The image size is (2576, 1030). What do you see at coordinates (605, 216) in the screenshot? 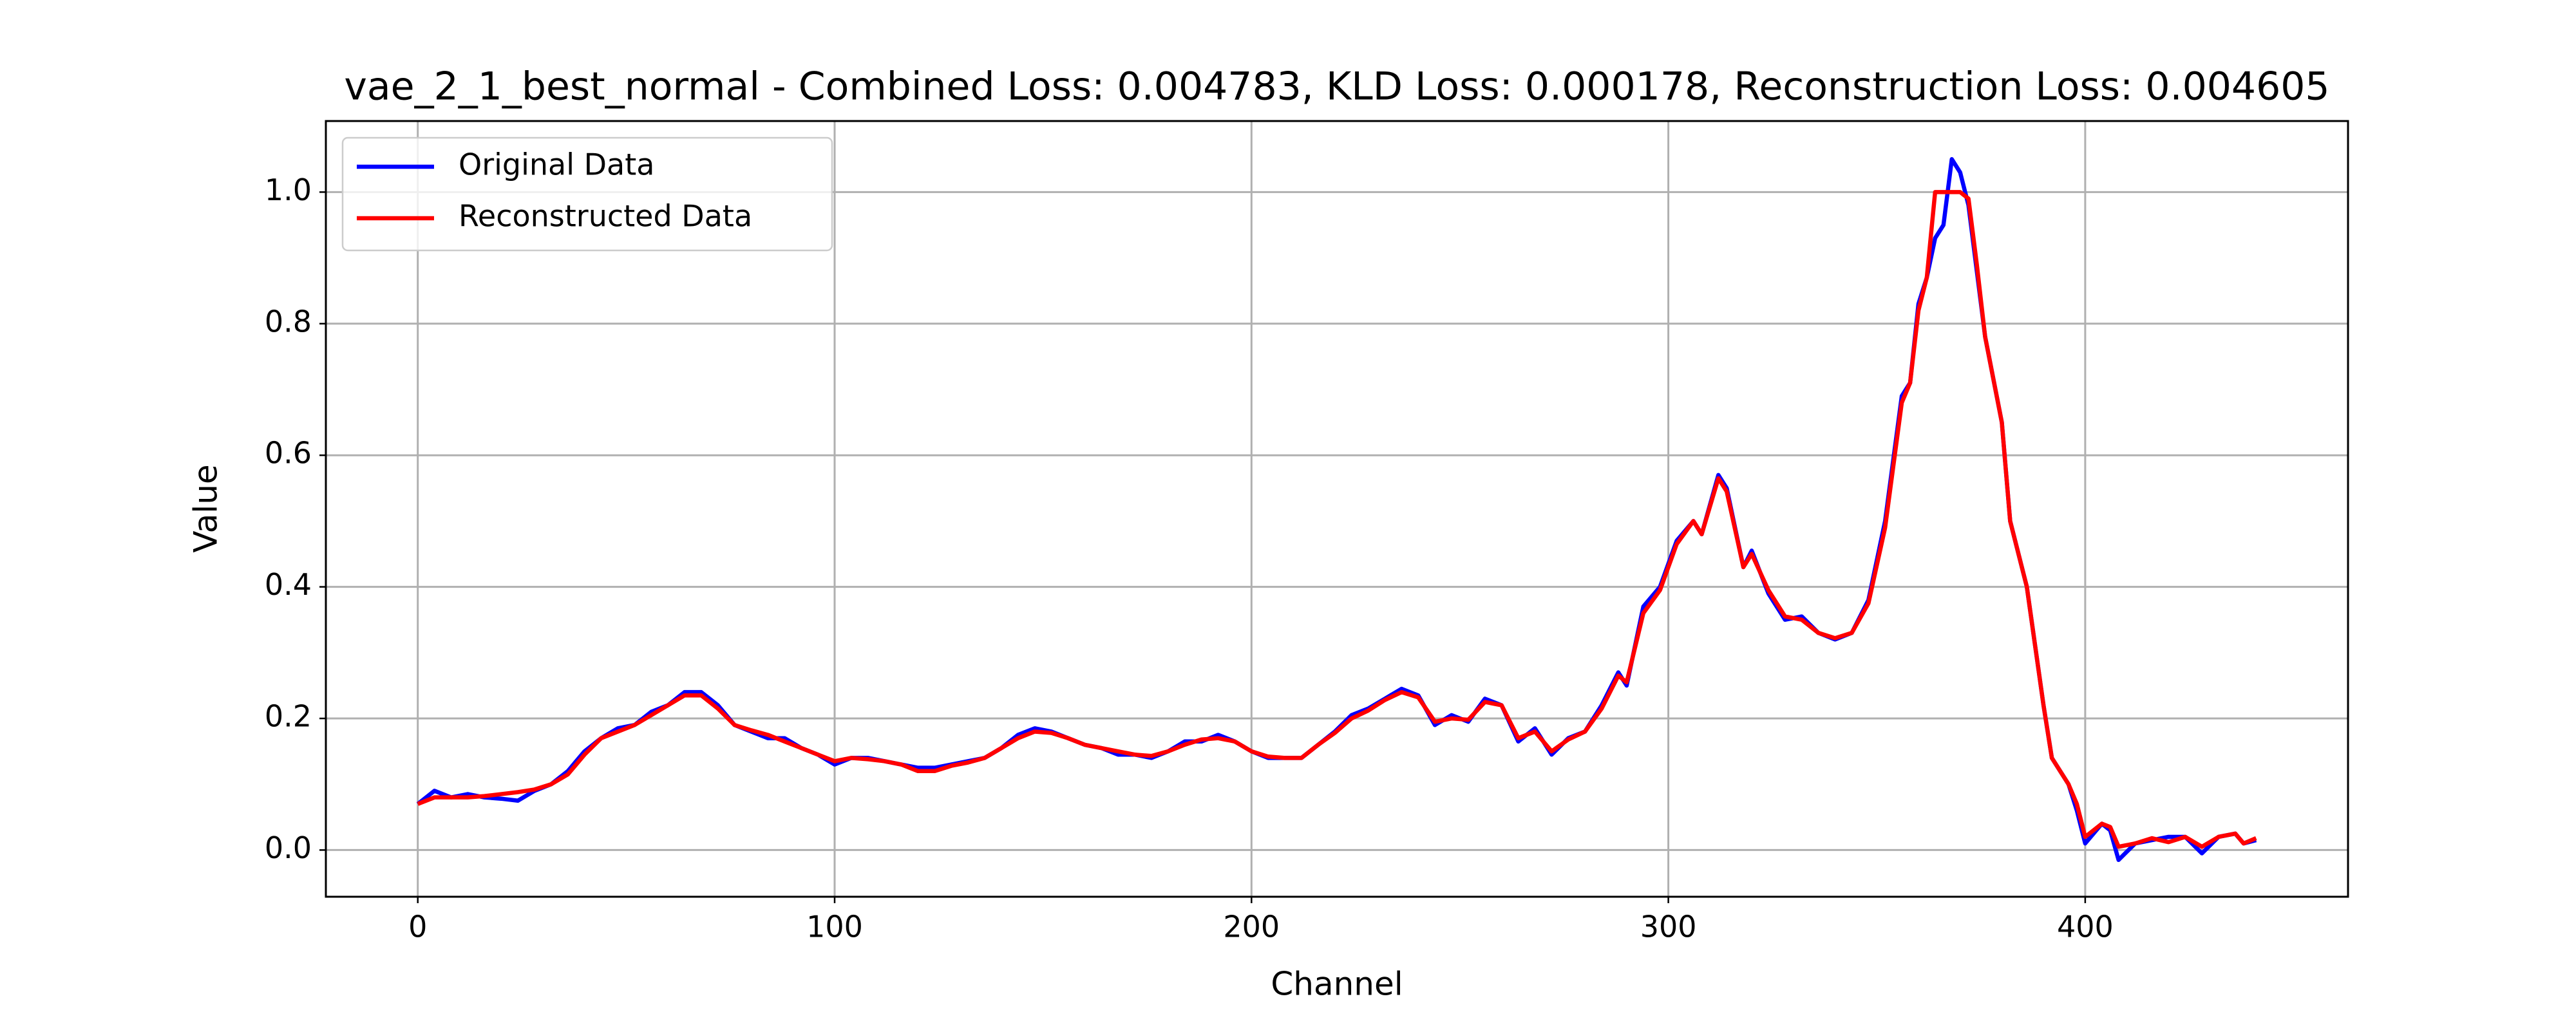
I see `legend-label: Reconstructed Data` at bounding box center [605, 216].